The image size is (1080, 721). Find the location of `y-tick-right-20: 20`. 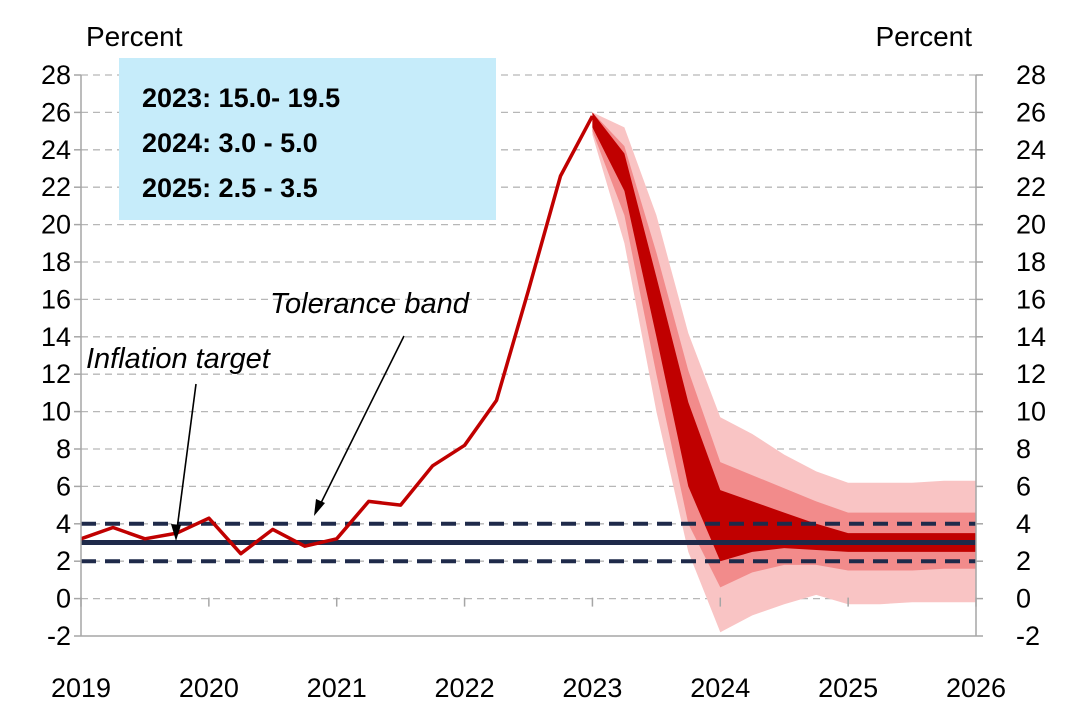

y-tick-right-20: 20 is located at coordinates (1031, 225).